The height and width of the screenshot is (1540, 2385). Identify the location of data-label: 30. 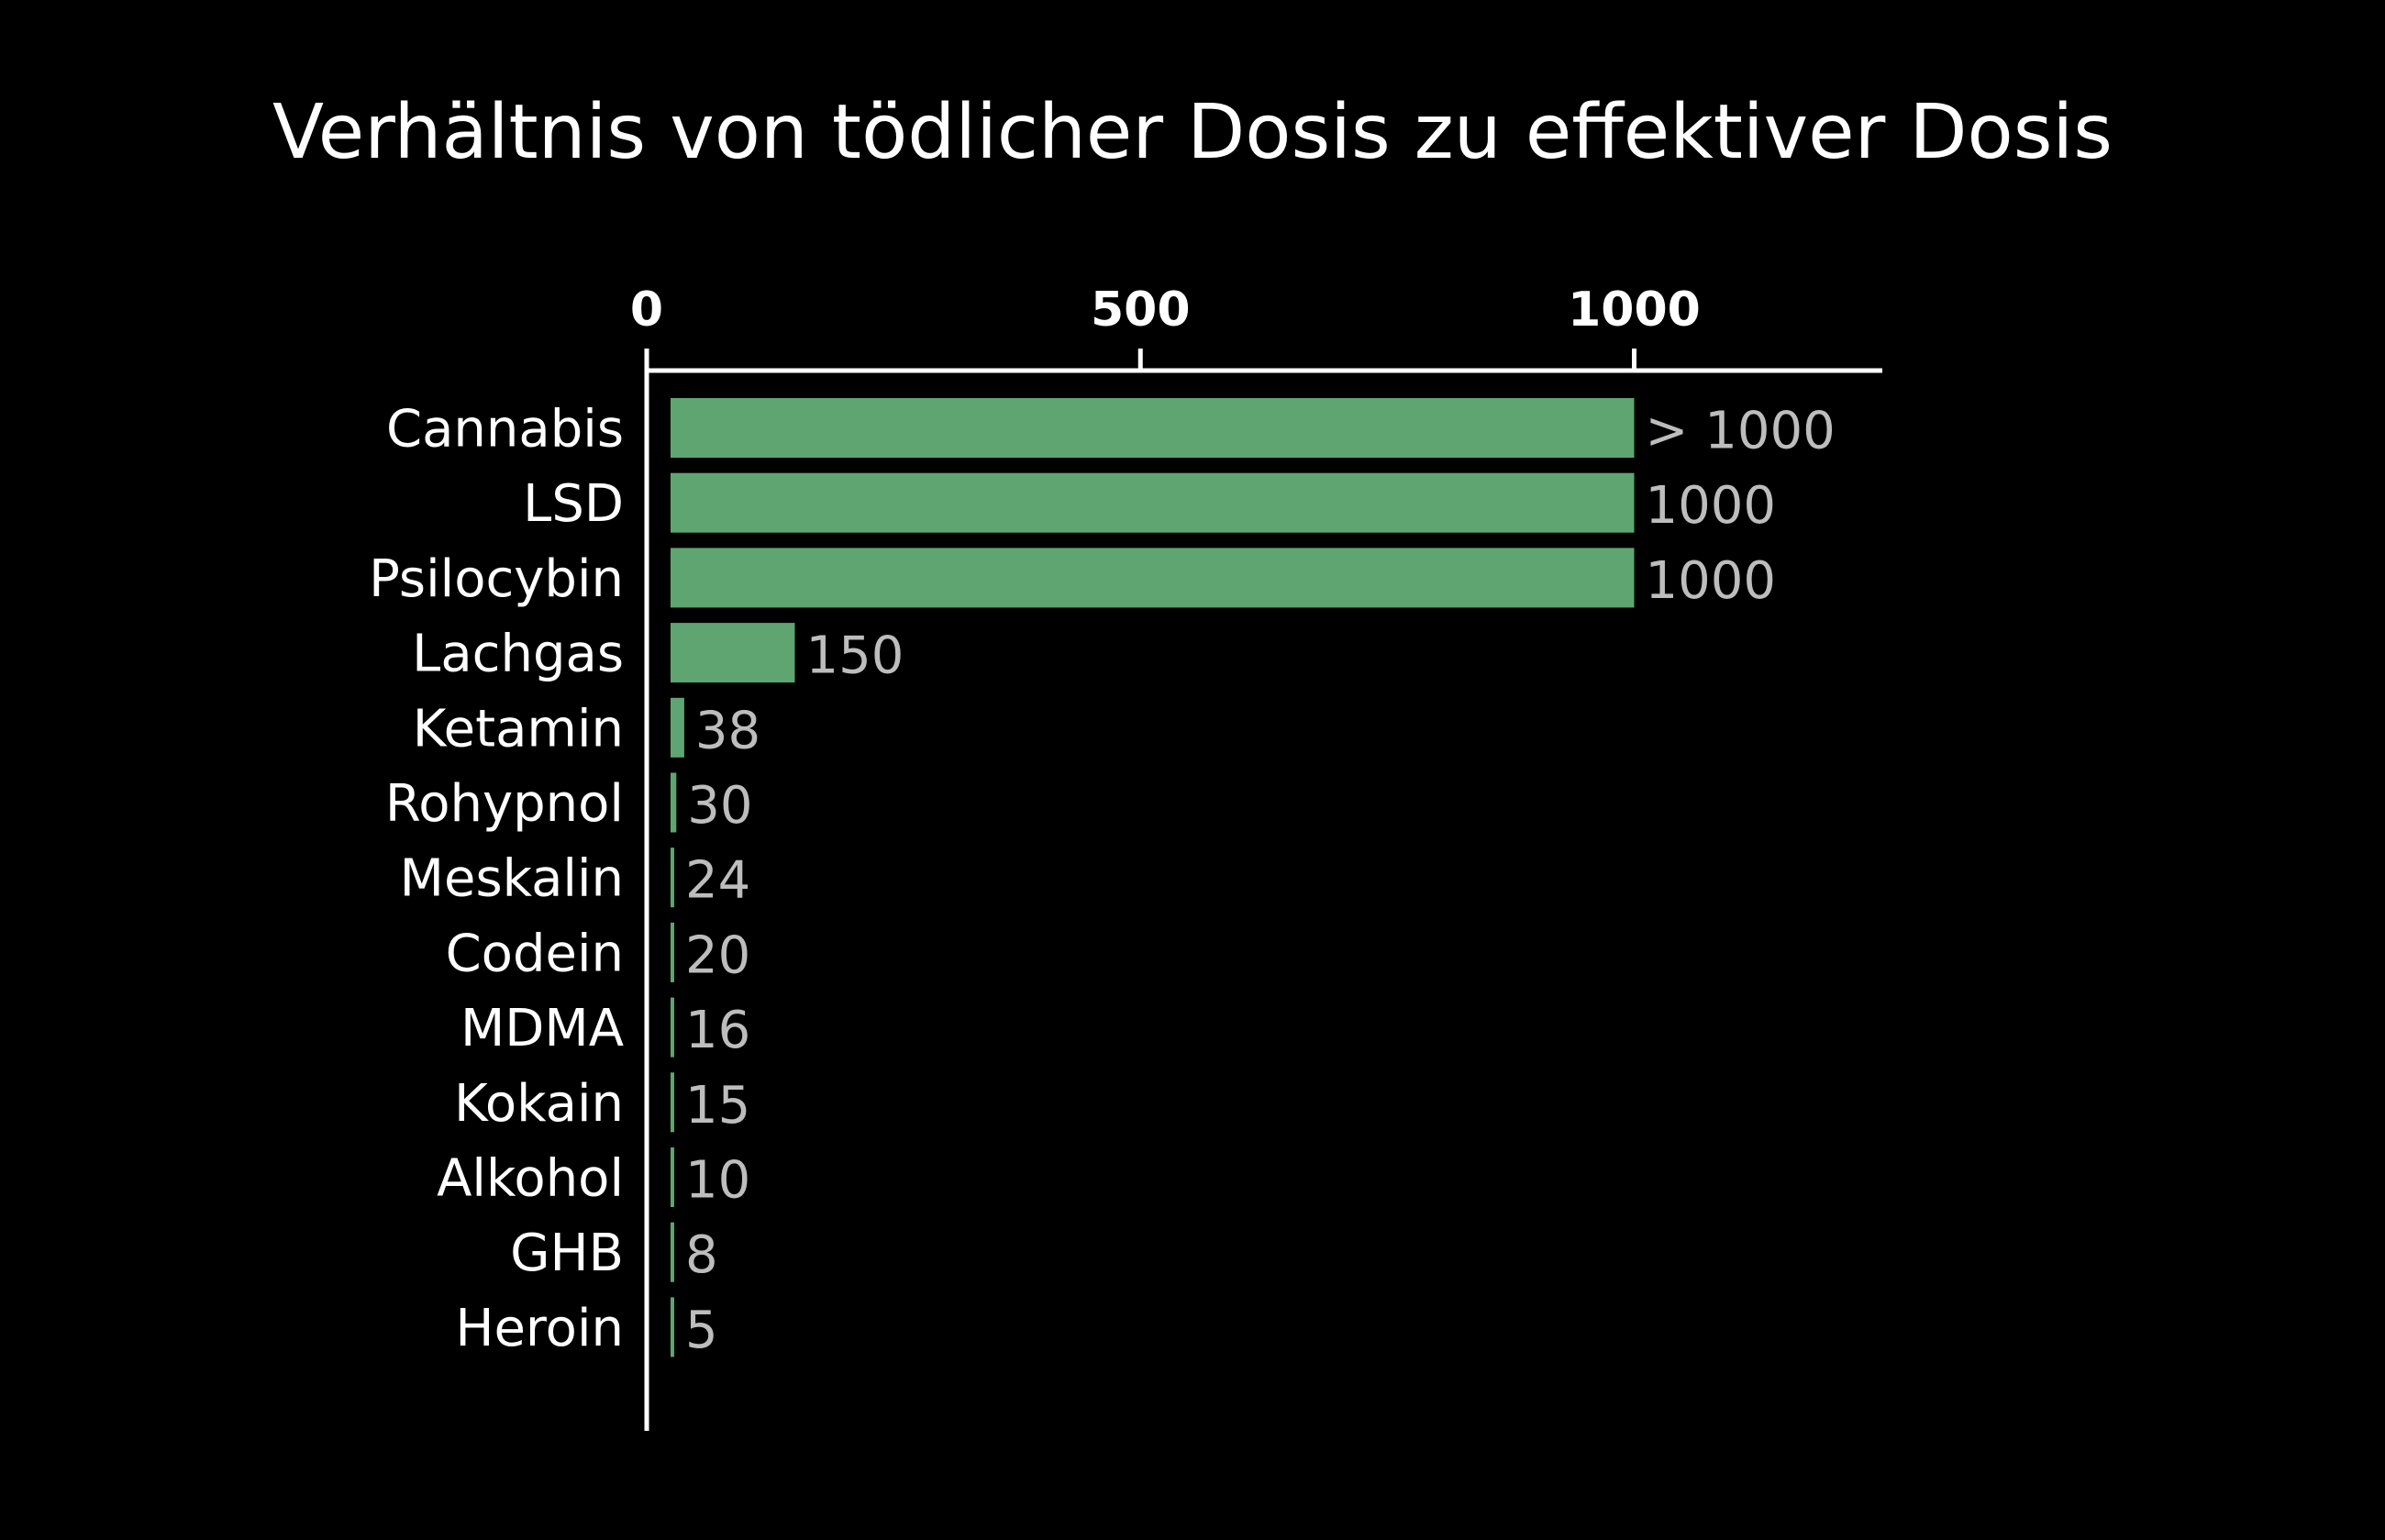
(719, 806).